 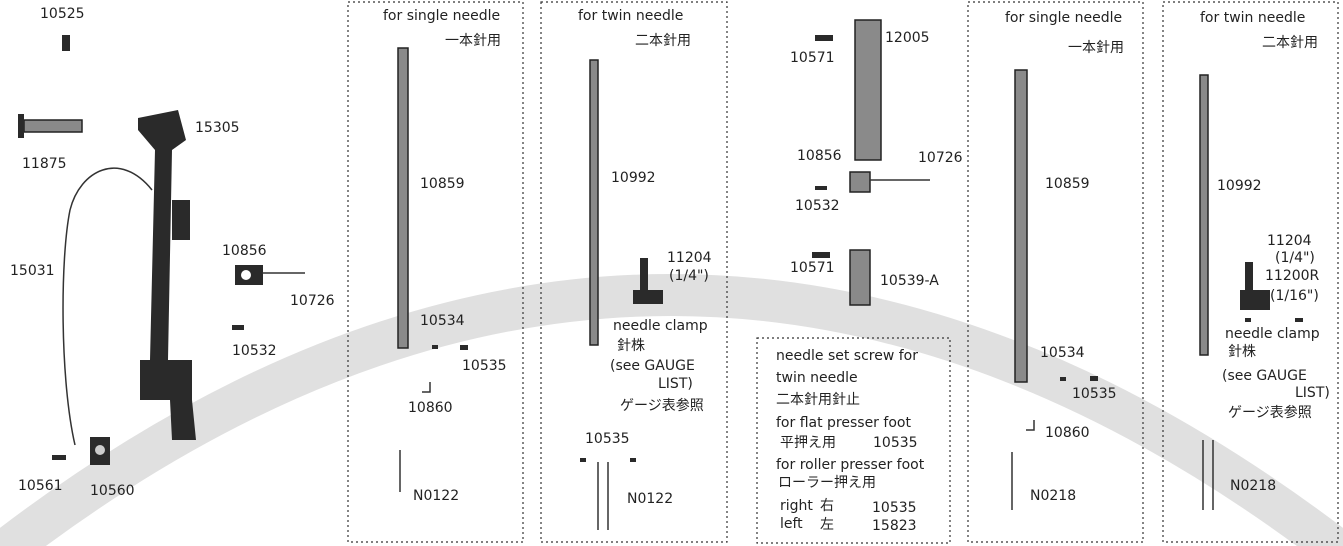 What do you see at coordinates (246, 275) in the screenshot?
I see `part-10856-hole` at bounding box center [246, 275].